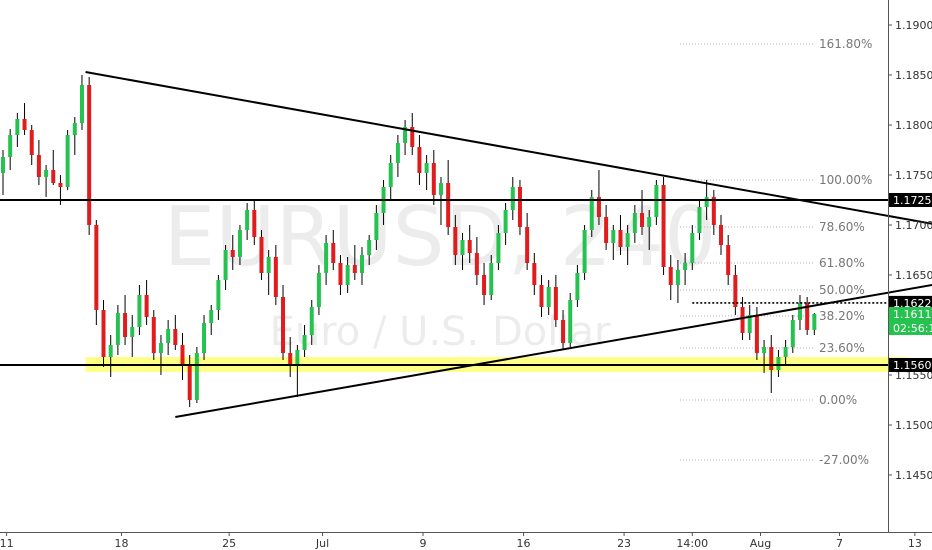  I want to click on price-tick-label: 1.18000, so click(913, 125).